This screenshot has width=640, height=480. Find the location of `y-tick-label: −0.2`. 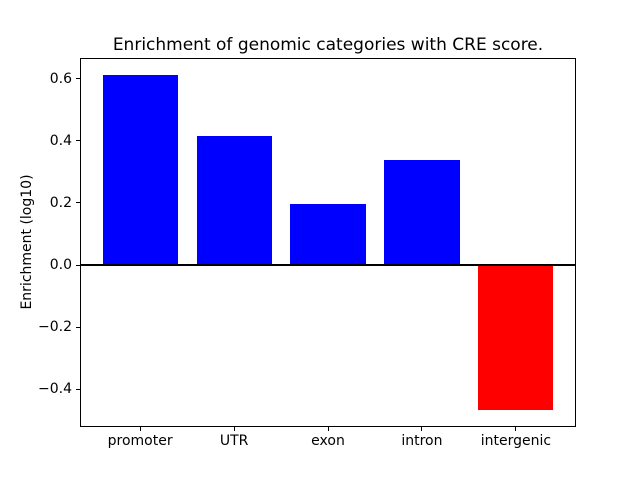

y-tick-label: −0.2 is located at coordinates (55, 327).